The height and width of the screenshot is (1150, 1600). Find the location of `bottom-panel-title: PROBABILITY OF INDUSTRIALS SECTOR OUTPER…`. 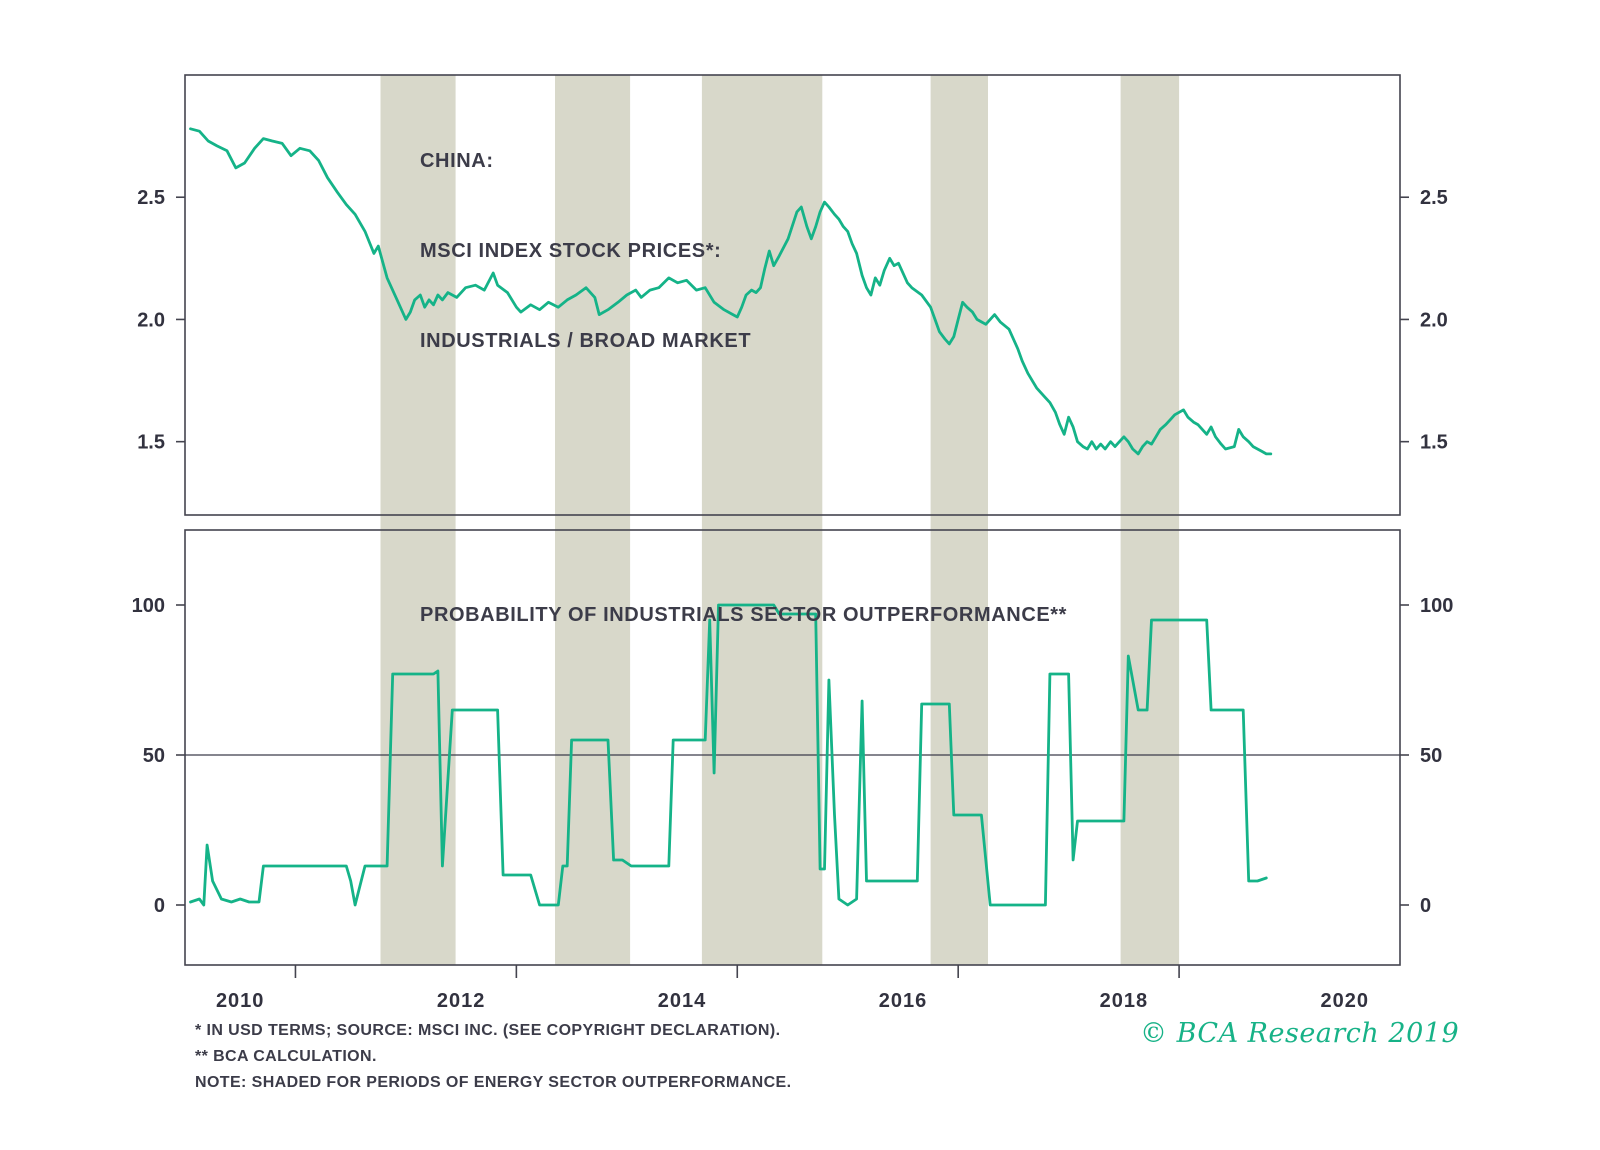

bottom-panel-title: PROBABILITY OF INDUSTRIALS SECTOR OUTPER… is located at coordinates (743, 615).